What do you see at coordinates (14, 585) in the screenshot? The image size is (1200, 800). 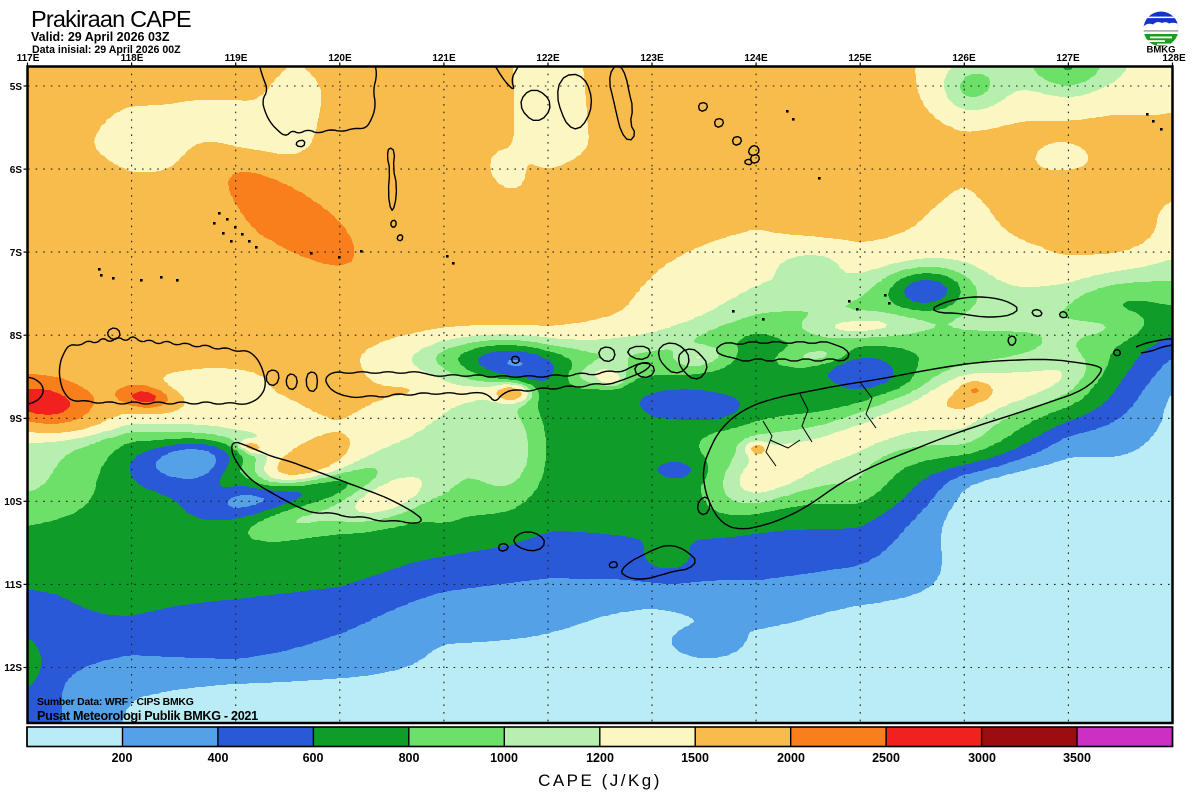 I see `svg-text: 11S` at bounding box center [14, 585].